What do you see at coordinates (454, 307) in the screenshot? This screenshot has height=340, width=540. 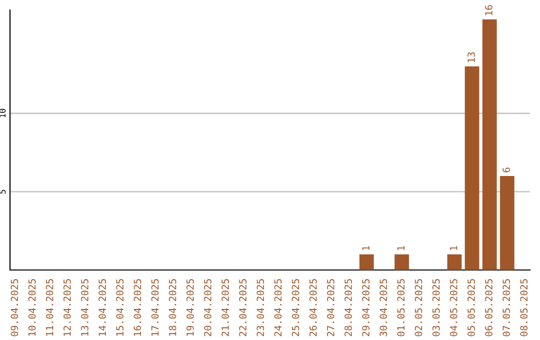 I see `x-tick-label: 04.05.2025` at bounding box center [454, 307].